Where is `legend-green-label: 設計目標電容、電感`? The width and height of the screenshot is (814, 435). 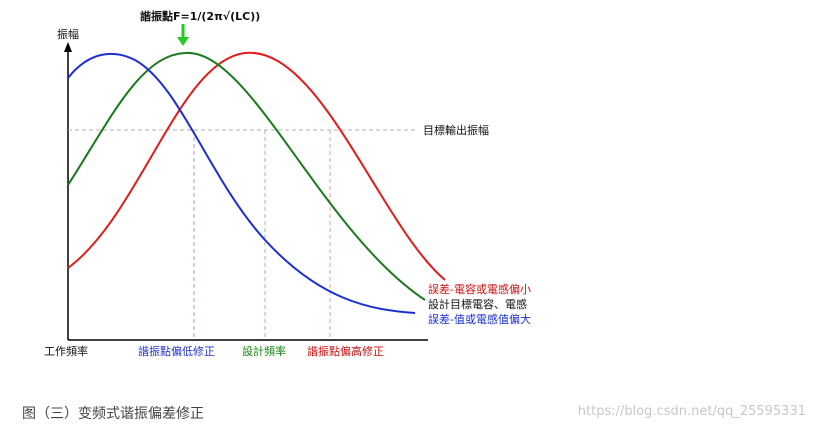
legend-green-label: 設計目標電容、電感 is located at coordinates (477, 304).